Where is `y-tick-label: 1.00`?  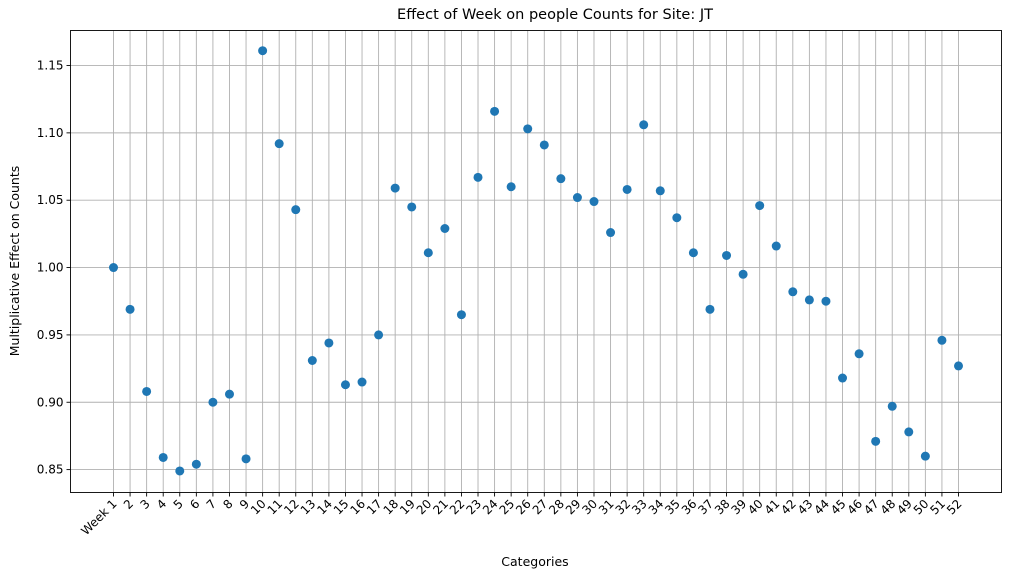 y-tick-label: 1.00 is located at coordinates (50, 268).